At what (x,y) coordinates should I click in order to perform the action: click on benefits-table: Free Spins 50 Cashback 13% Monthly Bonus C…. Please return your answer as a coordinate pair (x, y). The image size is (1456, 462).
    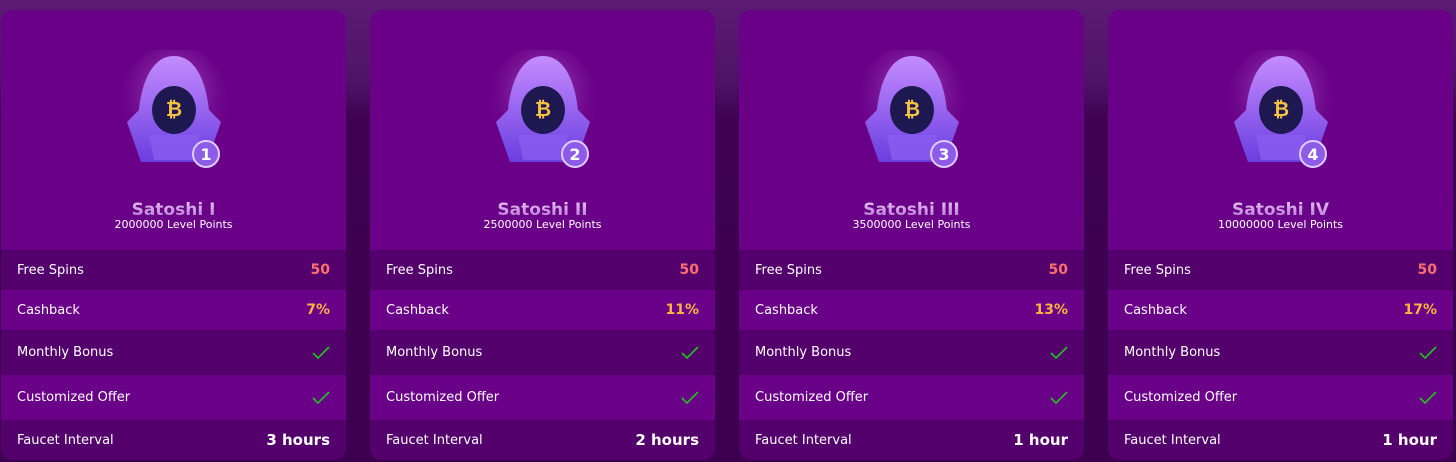
    Looking at the image, I should click on (911, 355).